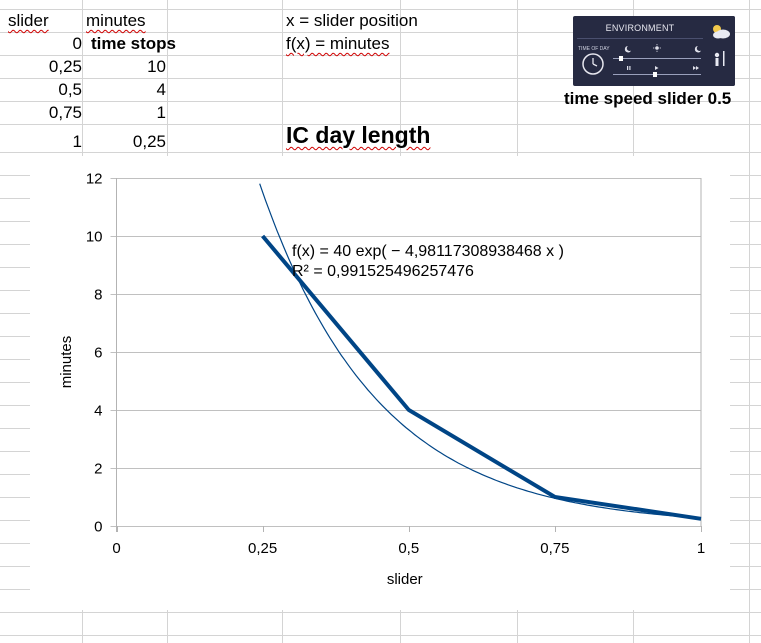 This screenshot has width=761, height=643. I want to click on cell-slider-3: 0,75, so click(65, 112).